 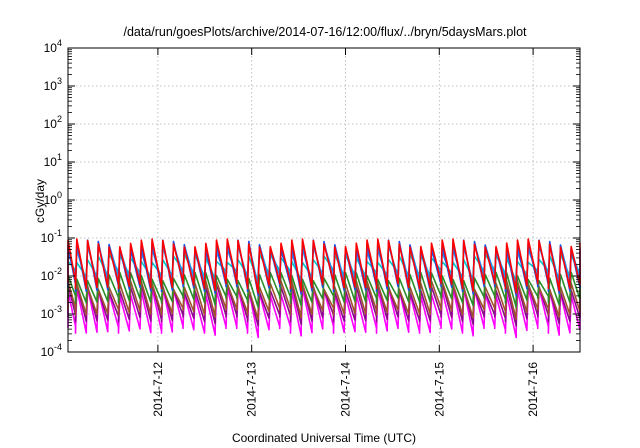 I want to click on x-tick-label: 2014-7-14, so click(x=345, y=389).